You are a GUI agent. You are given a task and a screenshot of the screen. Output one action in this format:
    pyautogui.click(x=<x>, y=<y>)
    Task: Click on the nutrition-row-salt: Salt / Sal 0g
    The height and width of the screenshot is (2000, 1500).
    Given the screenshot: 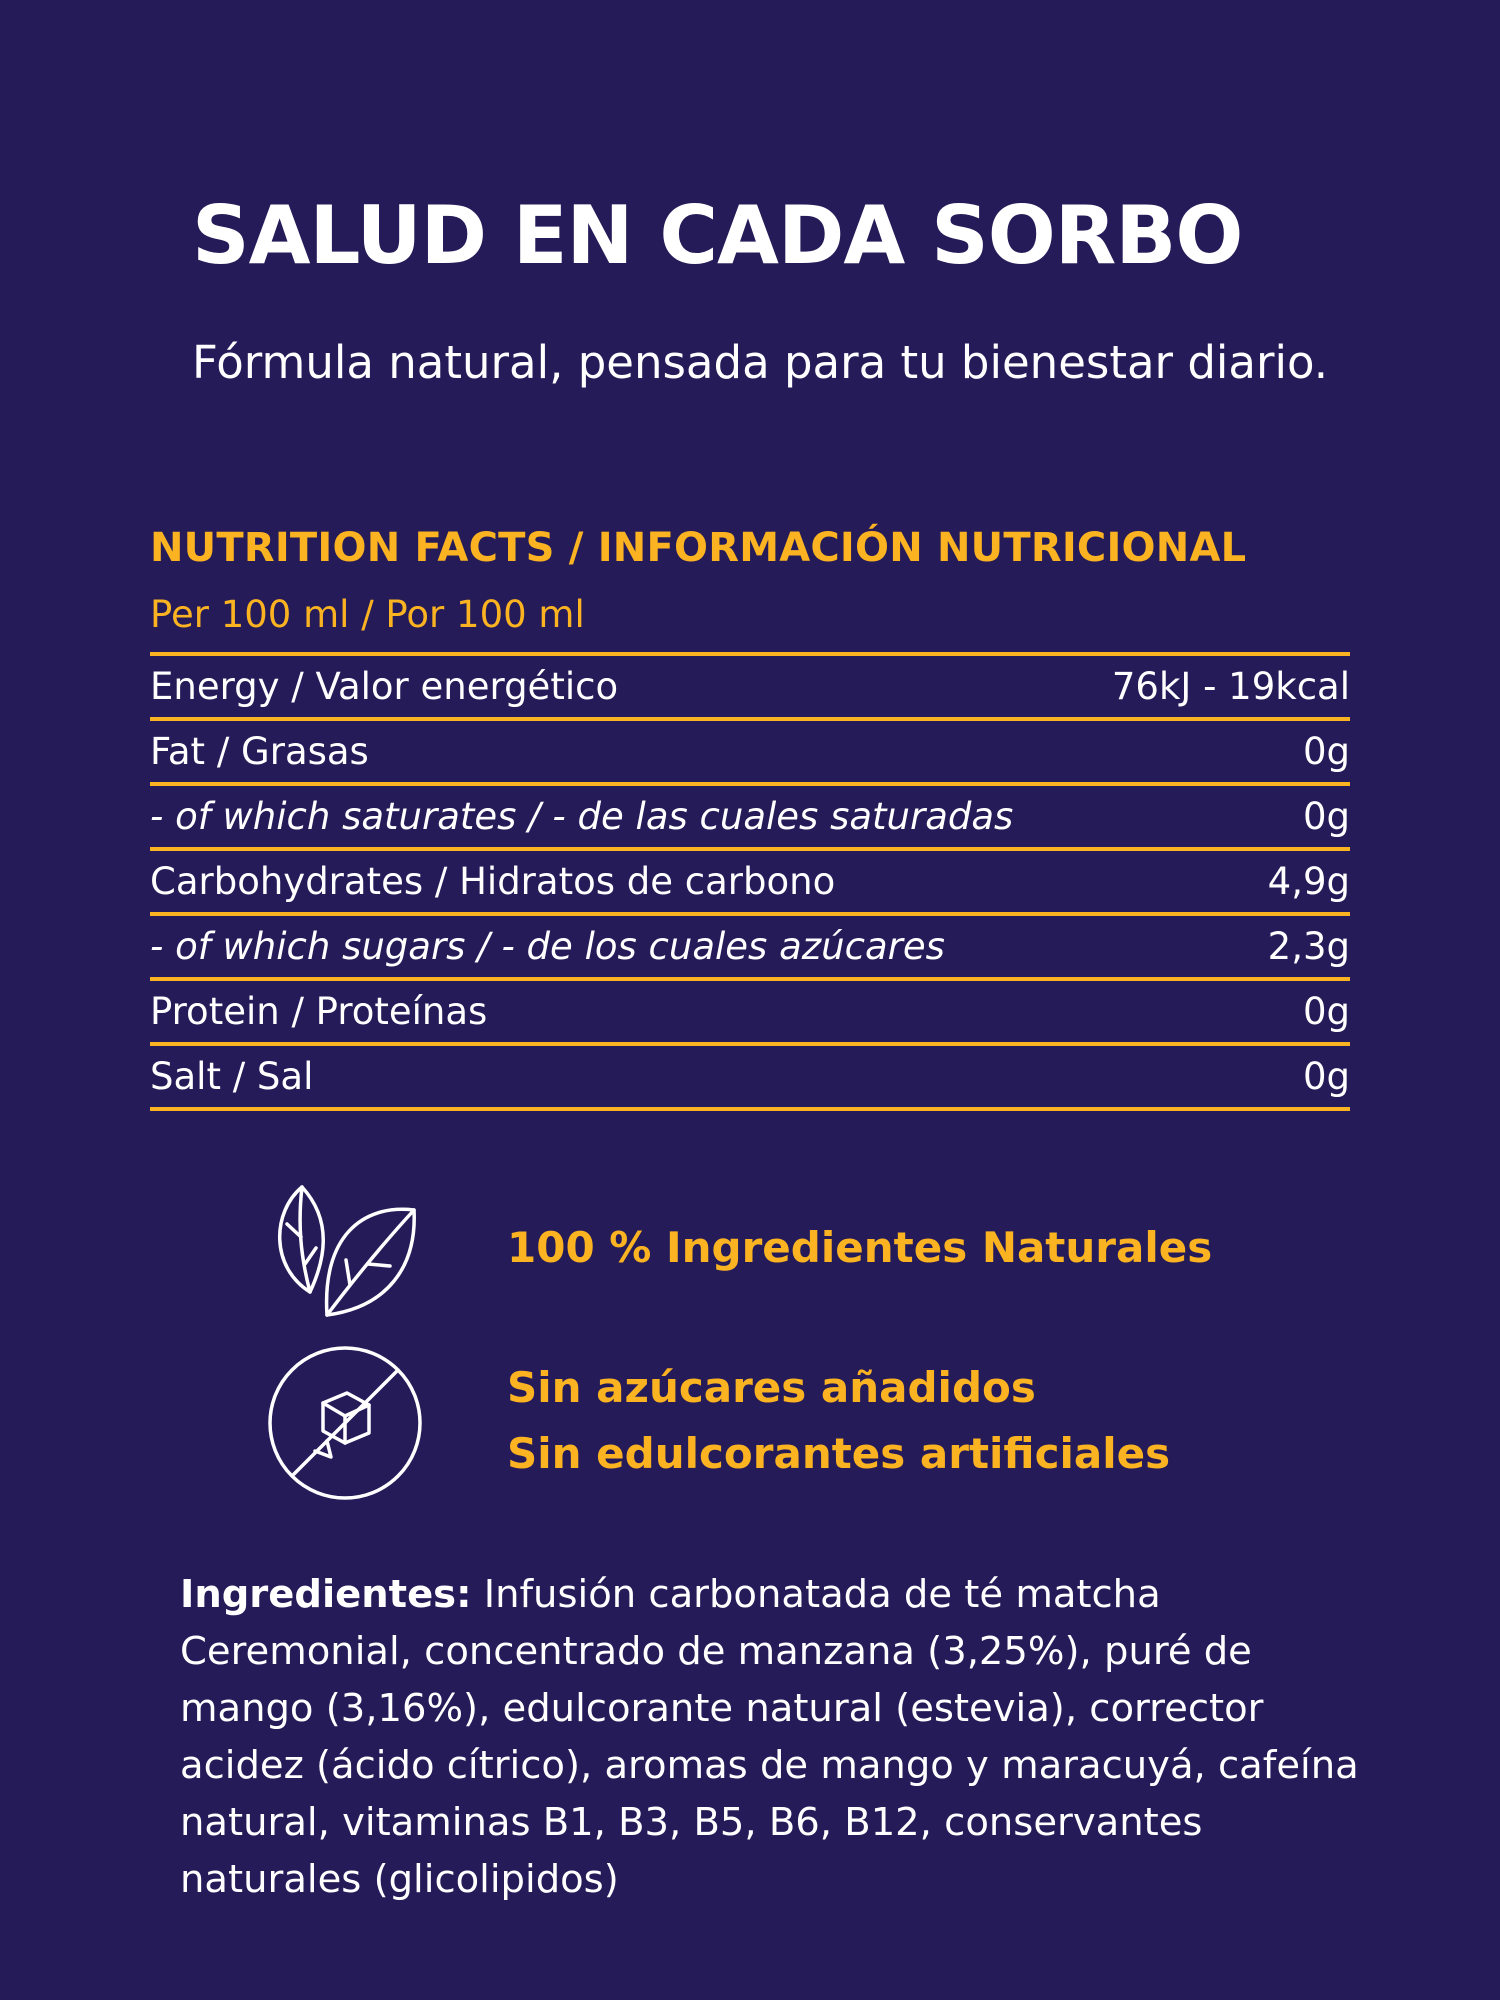 What is the action you would take?
    pyautogui.click(x=750, y=1078)
    